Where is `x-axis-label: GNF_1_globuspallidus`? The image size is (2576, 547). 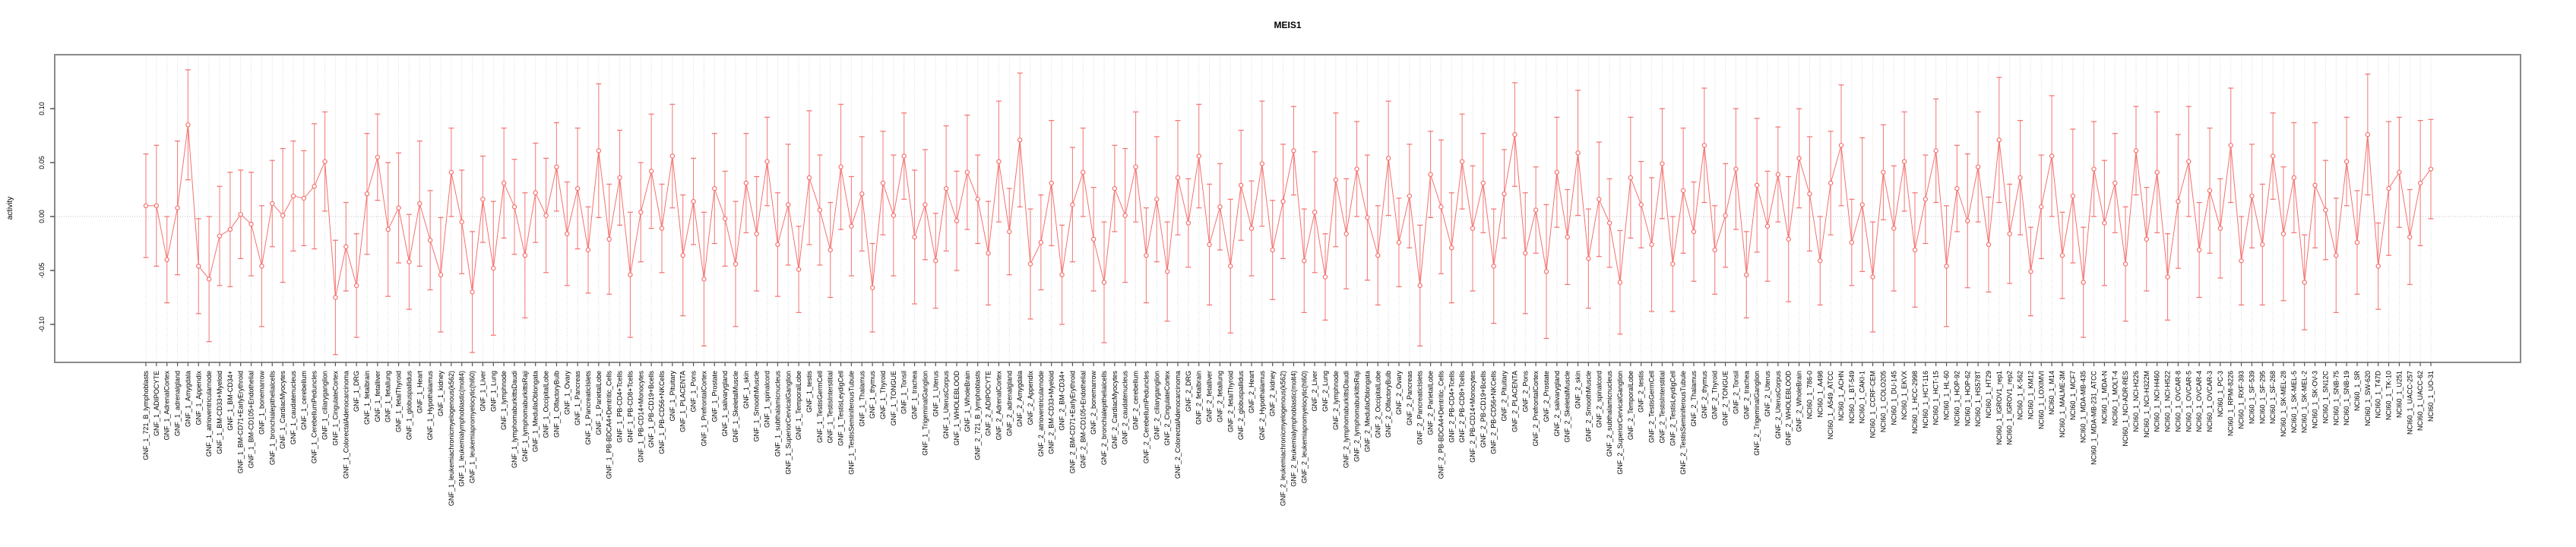
x-axis-label: GNF_1_globuspallidus is located at coordinates (409, 406).